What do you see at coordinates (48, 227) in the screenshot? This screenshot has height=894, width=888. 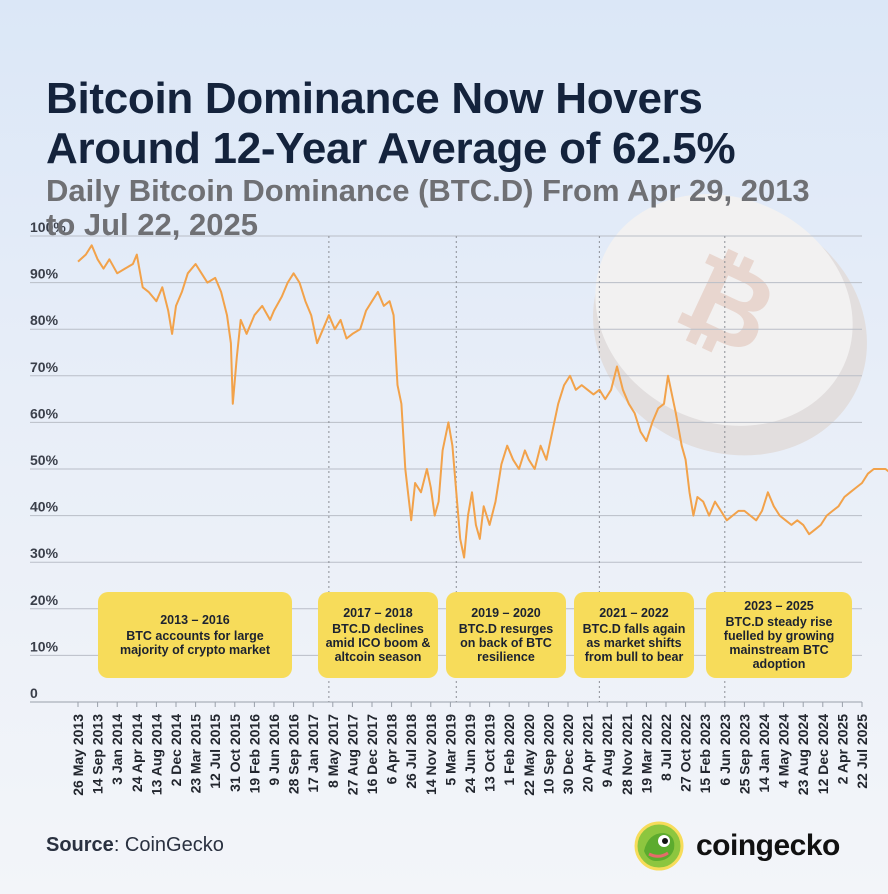 I see `y-tick-label: 100%` at bounding box center [48, 227].